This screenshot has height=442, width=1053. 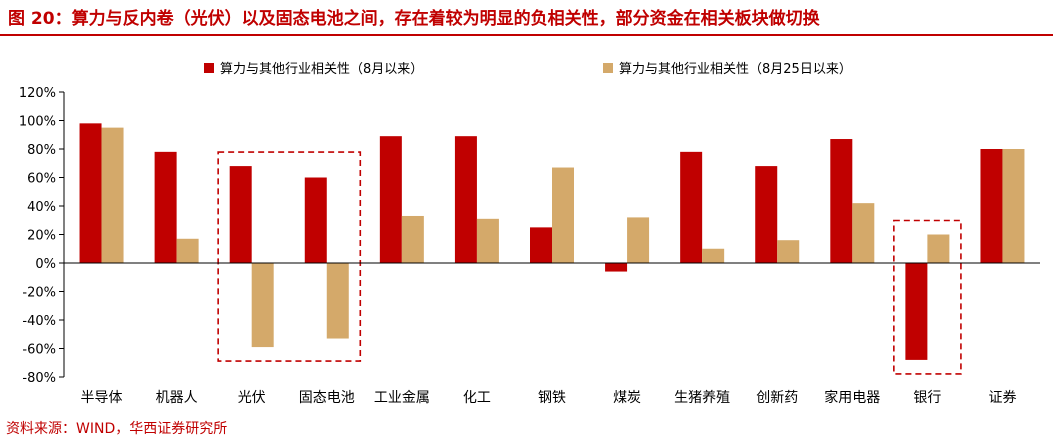 What do you see at coordinates (39, 378) in the screenshot?
I see `y-tick-label: -80%` at bounding box center [39, 378].